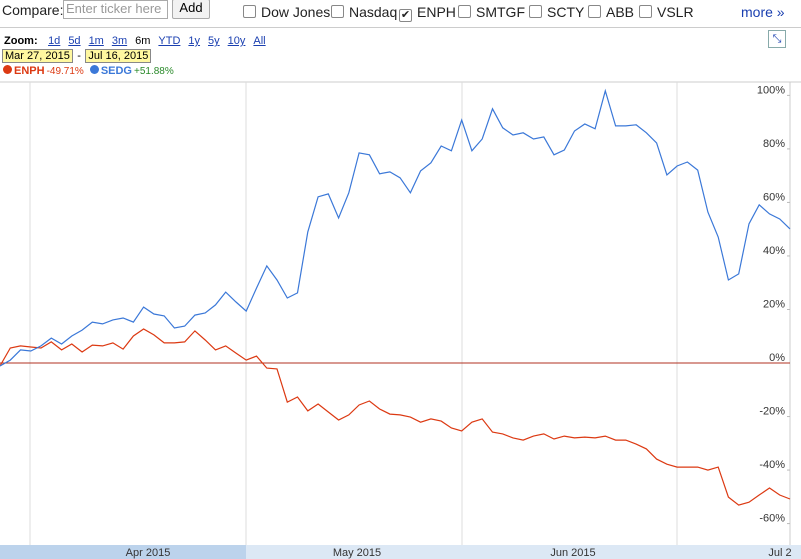 The height and width of the screenshot is (559, 801). I want to click on zoom-bar: Zoom: 1d 5d 1m 3m 6m YTD 1y 5y 10y All, so click(139, 40).